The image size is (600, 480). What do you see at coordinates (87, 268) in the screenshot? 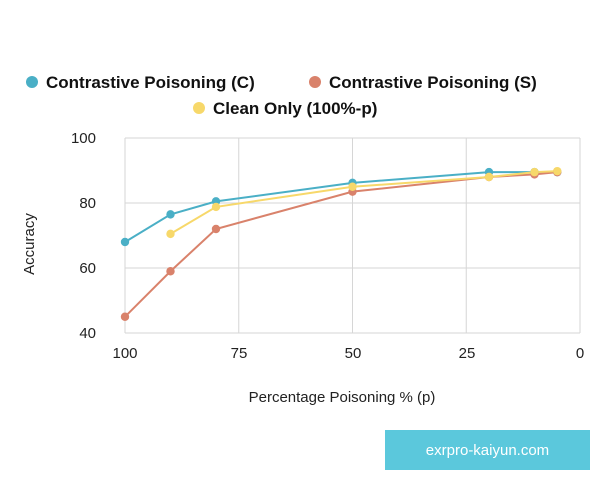
I see `y-tick-label: 60` at bounding box center [87, 268].